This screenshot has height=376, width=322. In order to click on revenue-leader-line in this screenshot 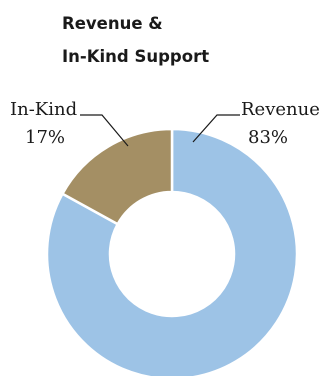, I will do `click(216, 128)`.